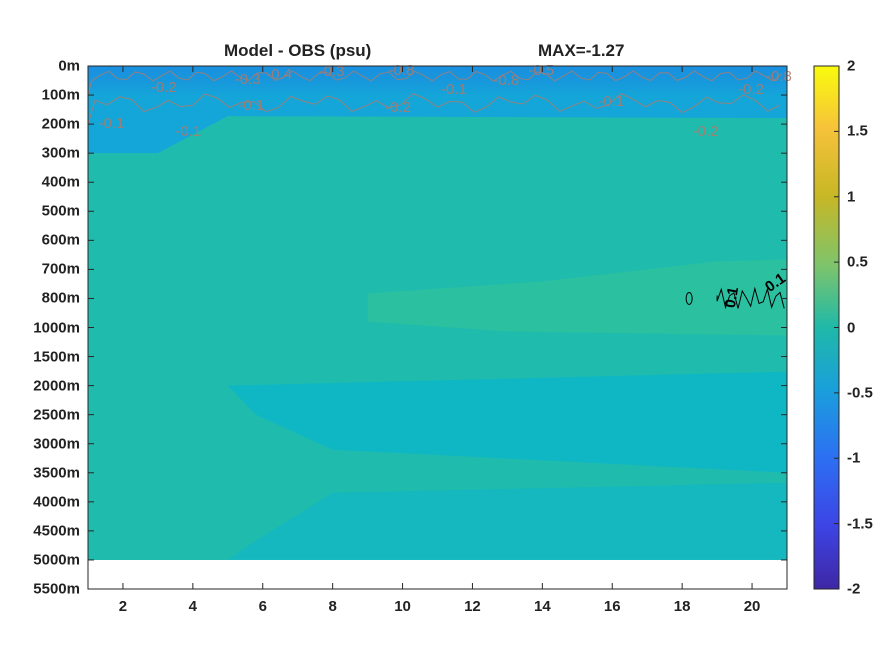  Describe the element at coordinates (851, 327) in the screenshot. I see `colorbar-tick-label: 0` at that location.